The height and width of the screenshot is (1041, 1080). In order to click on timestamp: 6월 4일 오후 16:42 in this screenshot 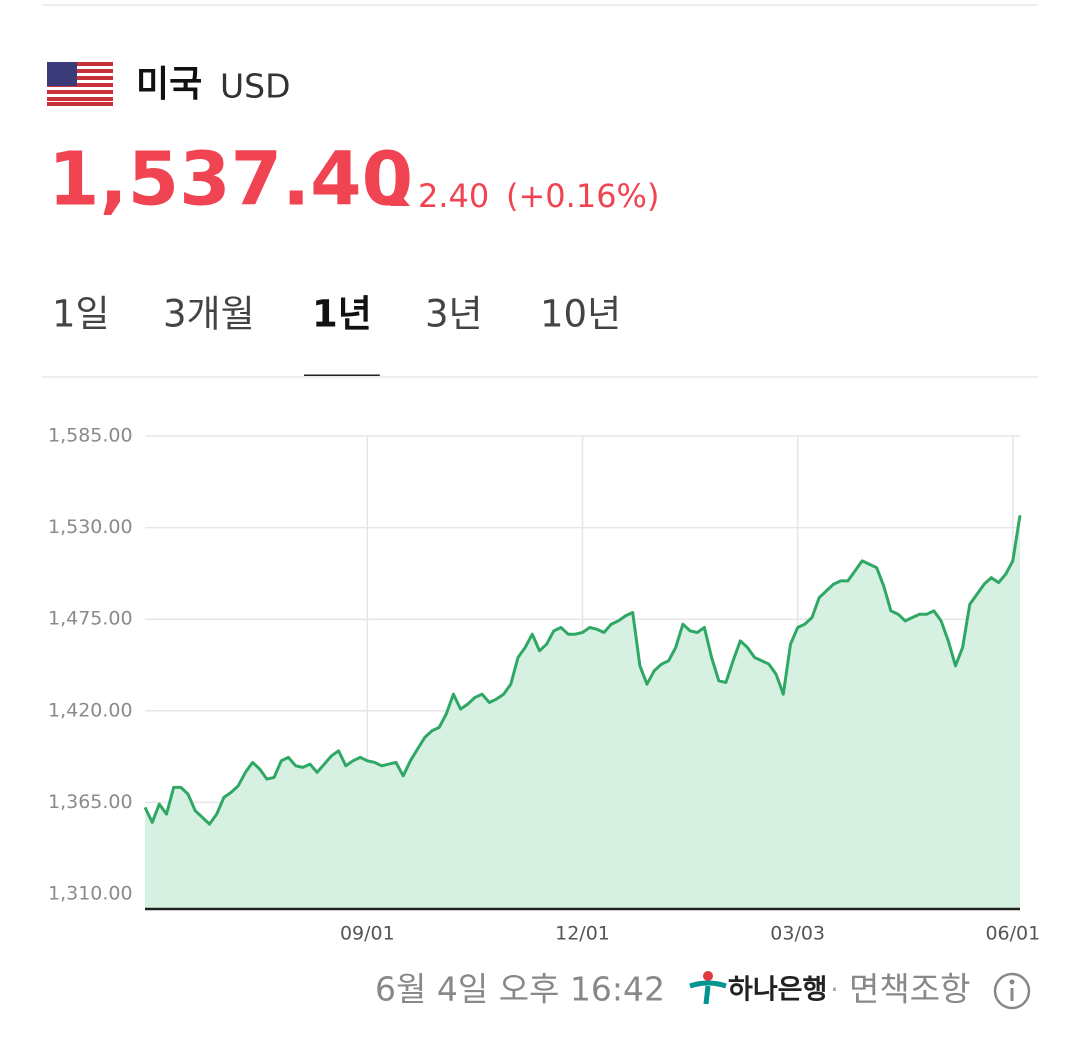, I will do `click(520, 989)`.